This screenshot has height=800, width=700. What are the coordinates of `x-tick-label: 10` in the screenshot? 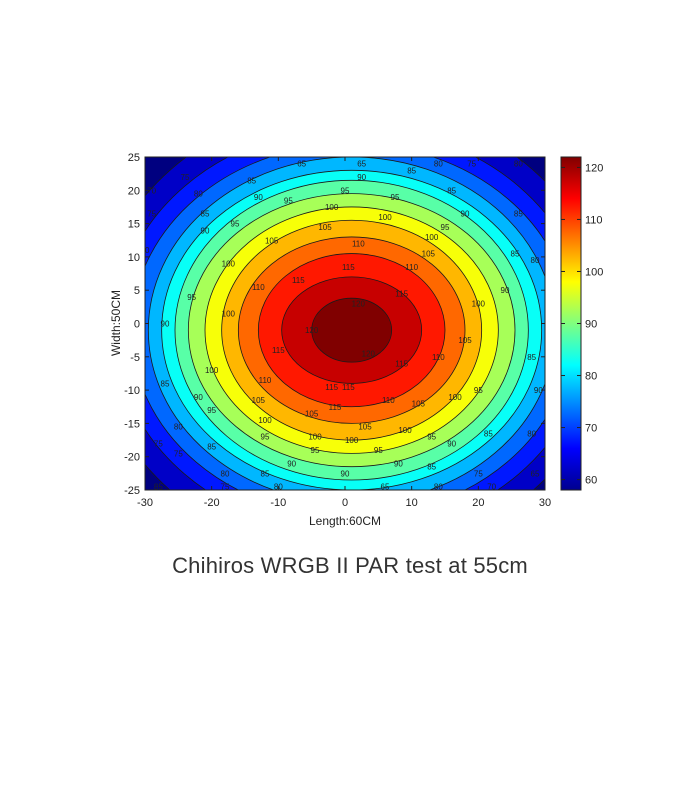 It's located at (412, 503).